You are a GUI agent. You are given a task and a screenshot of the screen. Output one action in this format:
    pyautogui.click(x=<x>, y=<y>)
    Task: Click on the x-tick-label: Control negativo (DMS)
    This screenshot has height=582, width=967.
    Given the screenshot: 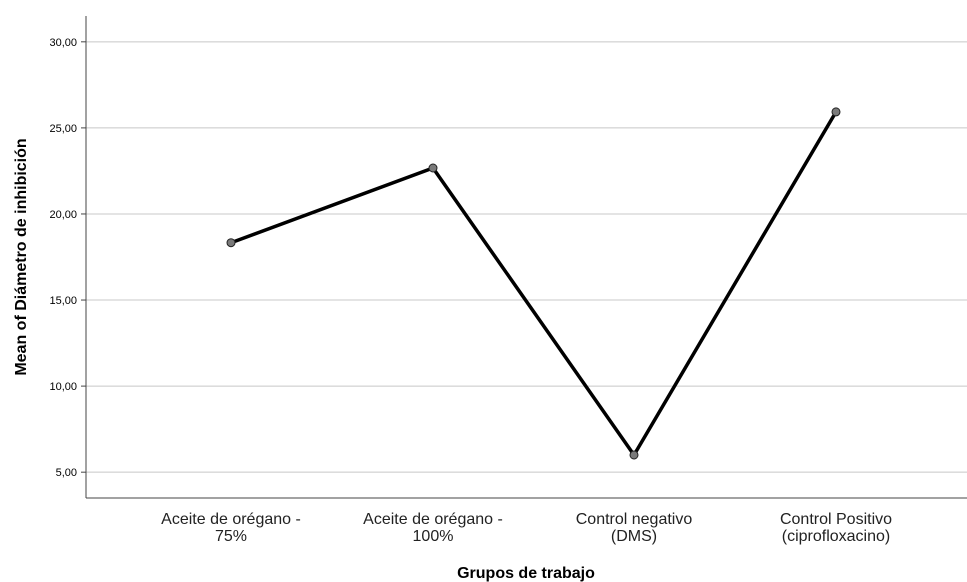 What is the action you would take?
    pyautogui.click(x=634, y=528)
    